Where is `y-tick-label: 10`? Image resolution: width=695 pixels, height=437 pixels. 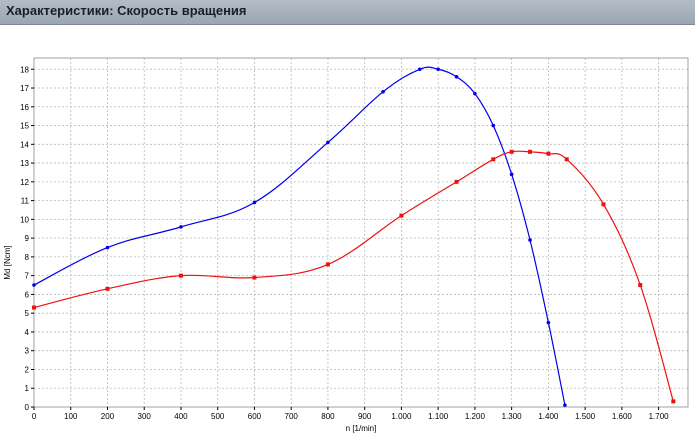
y-tick-label: 10 is located at coordinates (24, 219).